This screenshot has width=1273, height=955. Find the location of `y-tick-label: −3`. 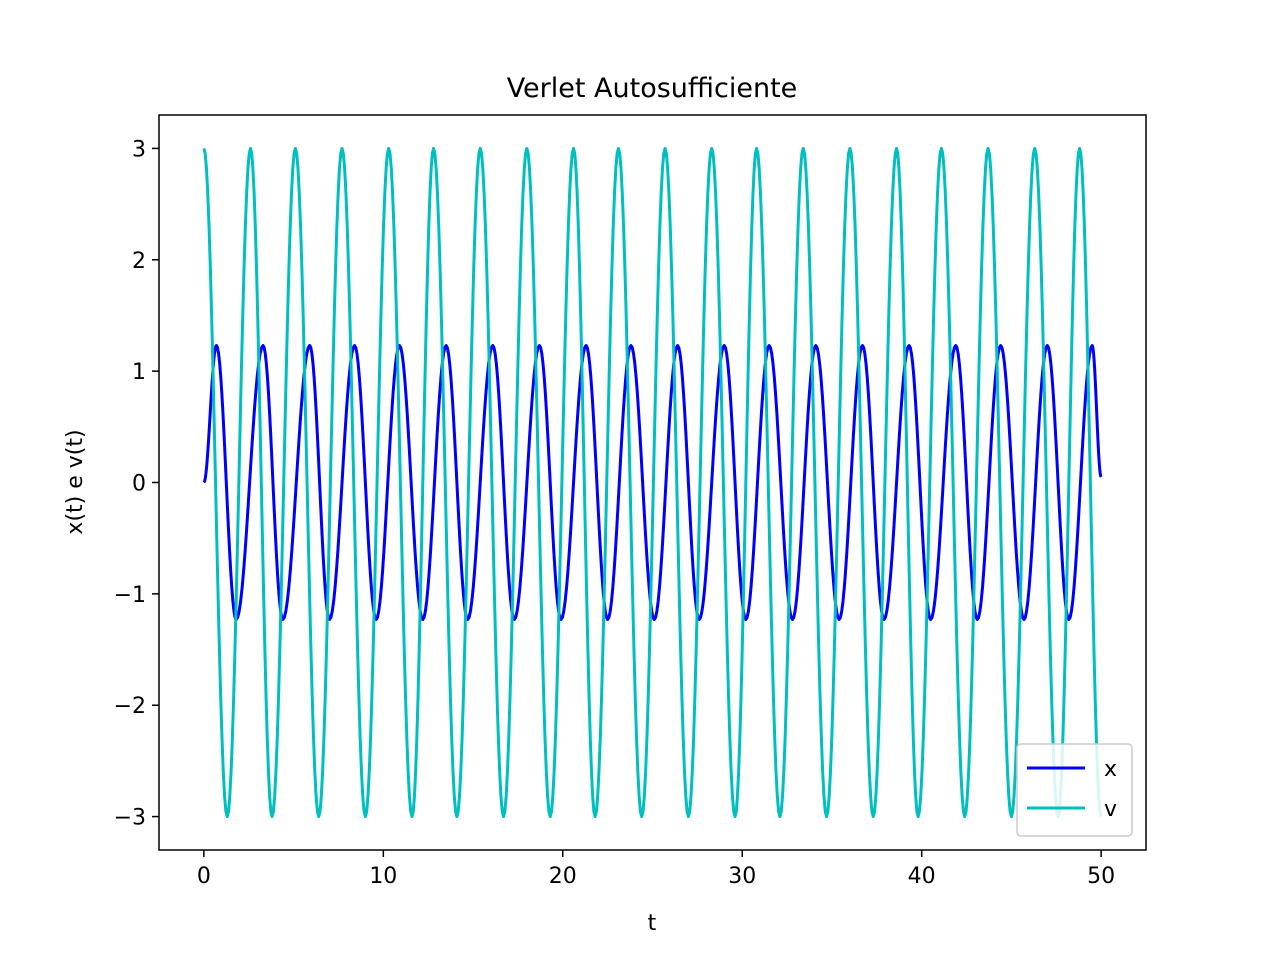

y-tick-label: −3 is located at coordinates (130, 818).